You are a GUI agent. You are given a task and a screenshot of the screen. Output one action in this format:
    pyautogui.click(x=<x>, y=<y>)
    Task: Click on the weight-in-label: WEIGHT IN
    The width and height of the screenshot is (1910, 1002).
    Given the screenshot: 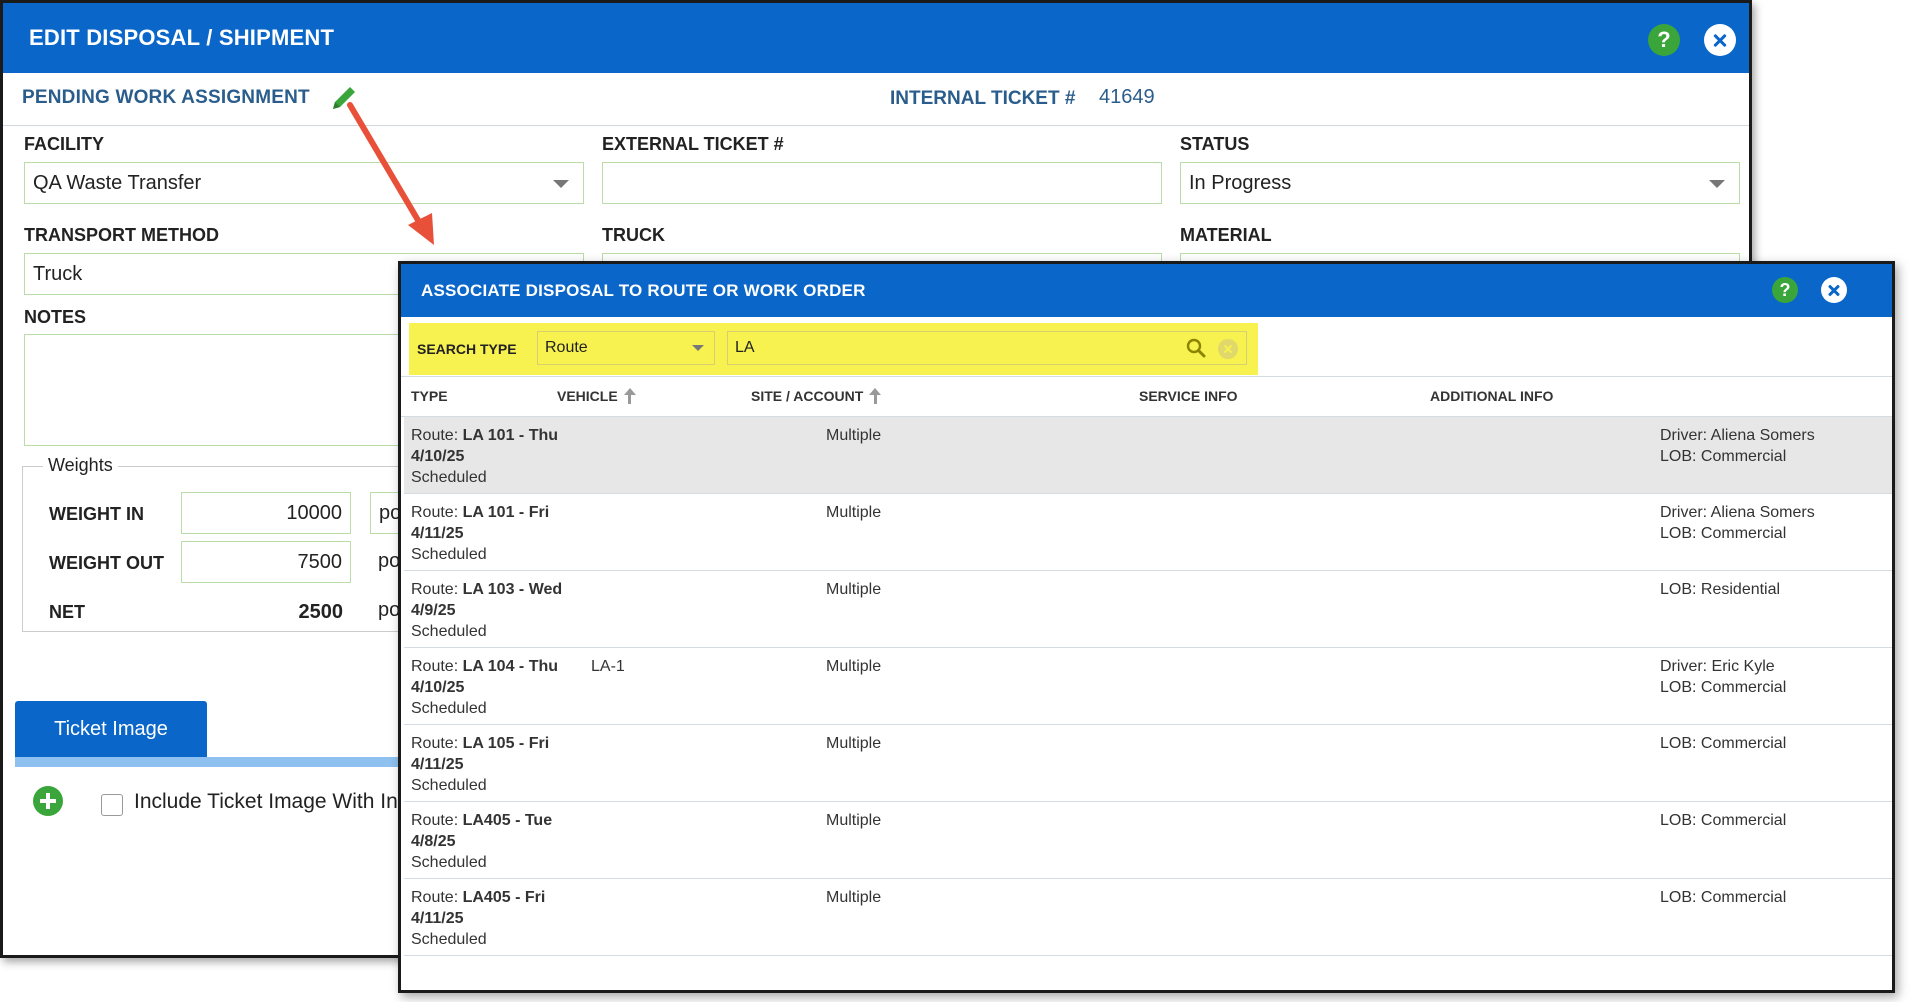 What is the action you would take?
    pyautogui.click(x=96, y=514)
    